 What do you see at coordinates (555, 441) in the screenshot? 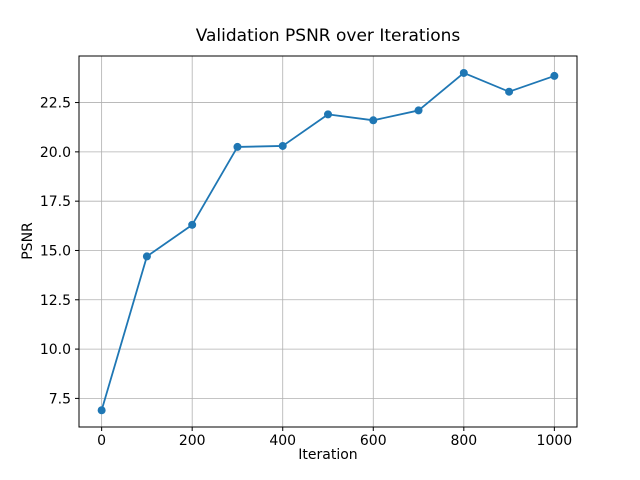
I see `x-tick-label: 1000` at bounding box center [555, 441].